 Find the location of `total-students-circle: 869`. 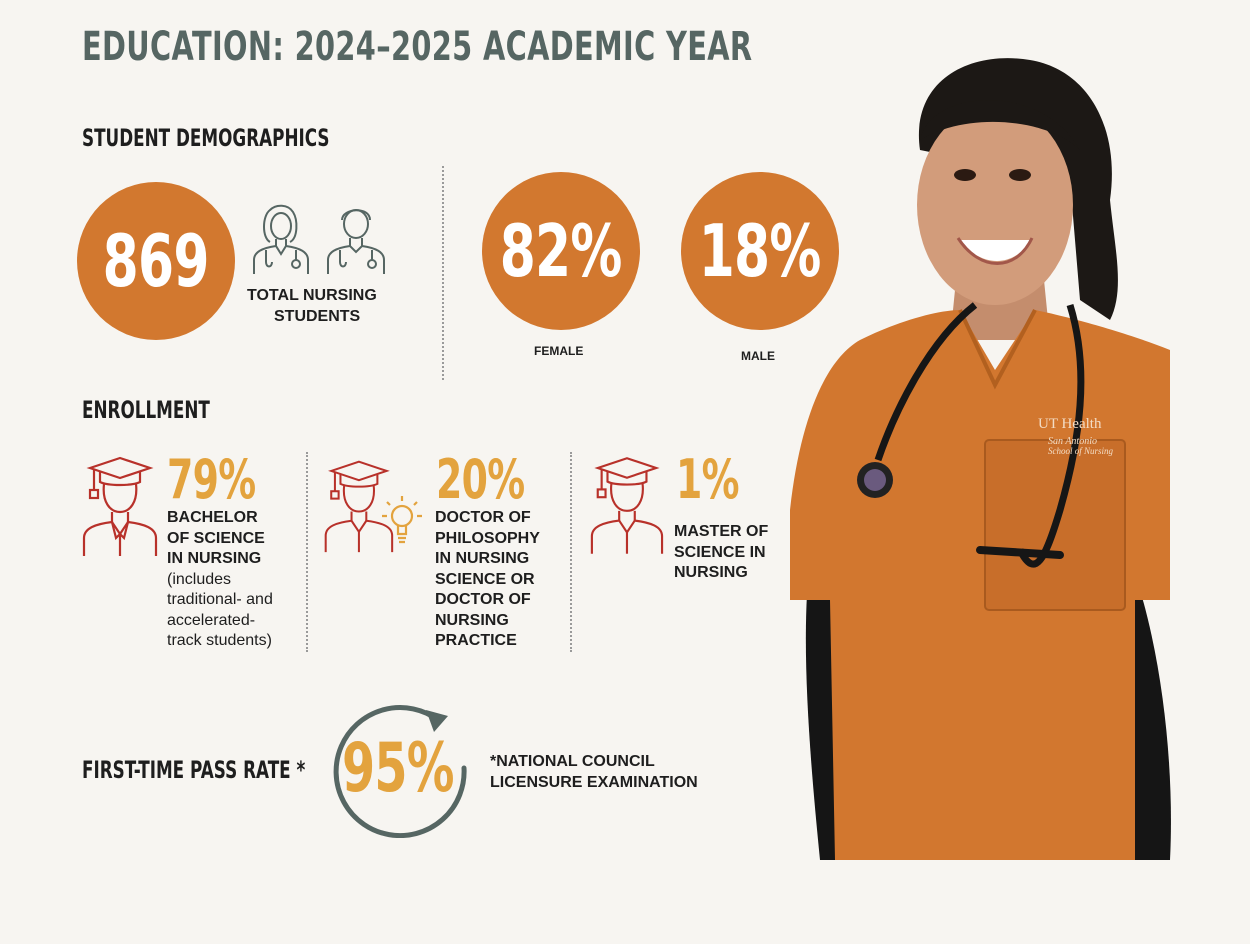

total-students-circle: 869 is located at coordinates (156, 261).